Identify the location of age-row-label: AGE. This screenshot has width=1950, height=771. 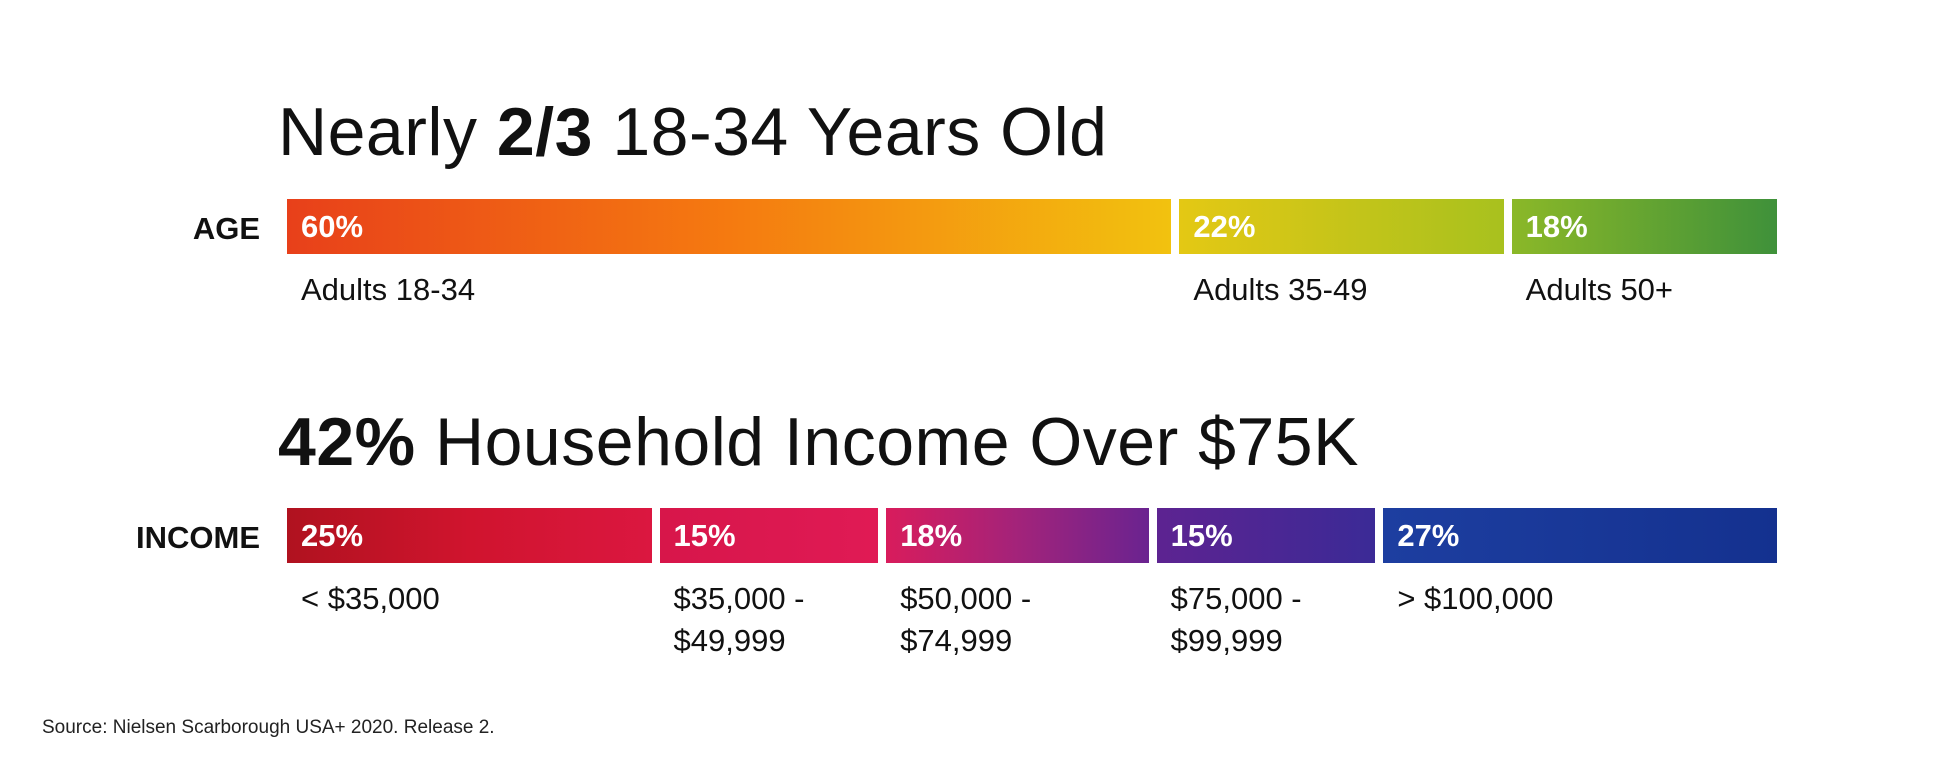
(226, 228).